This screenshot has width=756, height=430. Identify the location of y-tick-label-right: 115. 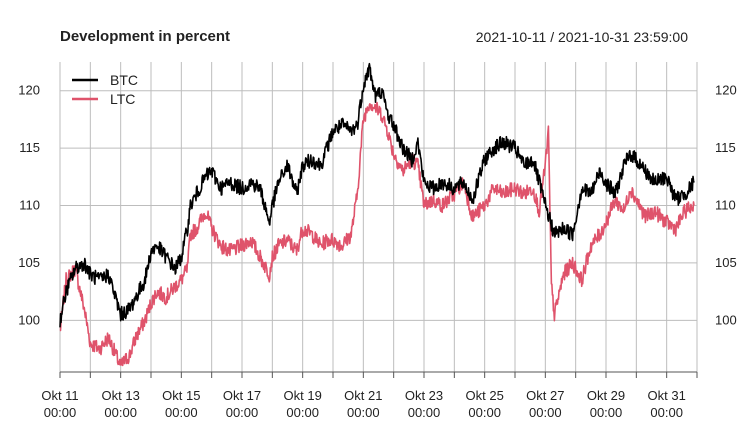
(725, 147).